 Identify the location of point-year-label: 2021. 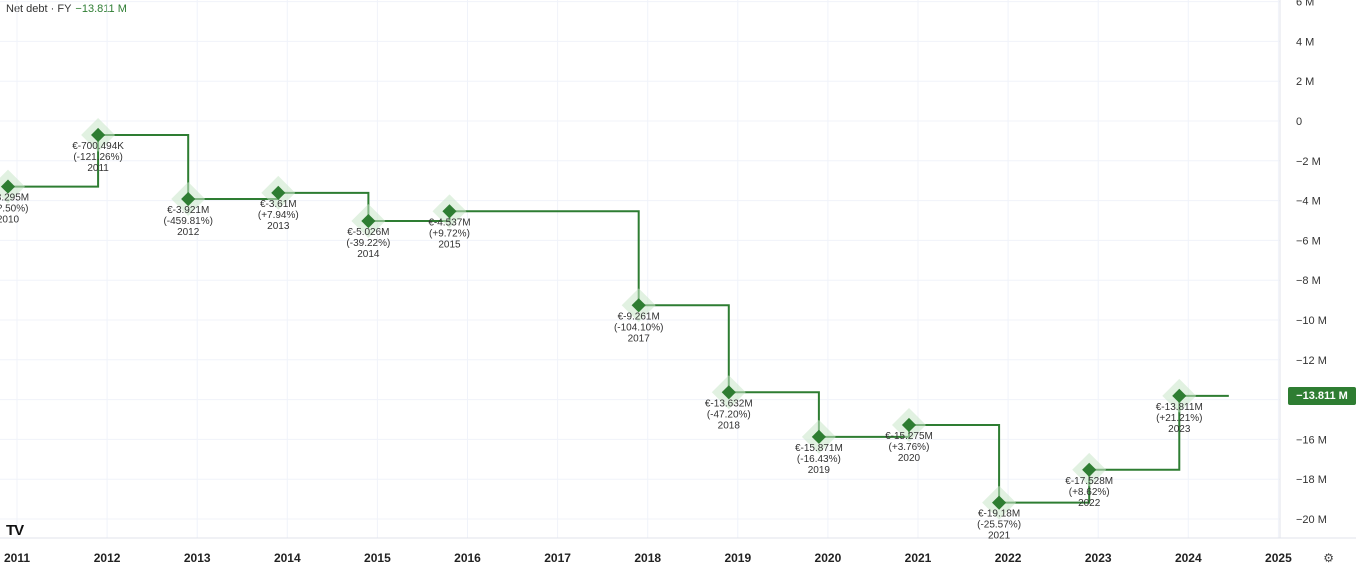
(999, 536).